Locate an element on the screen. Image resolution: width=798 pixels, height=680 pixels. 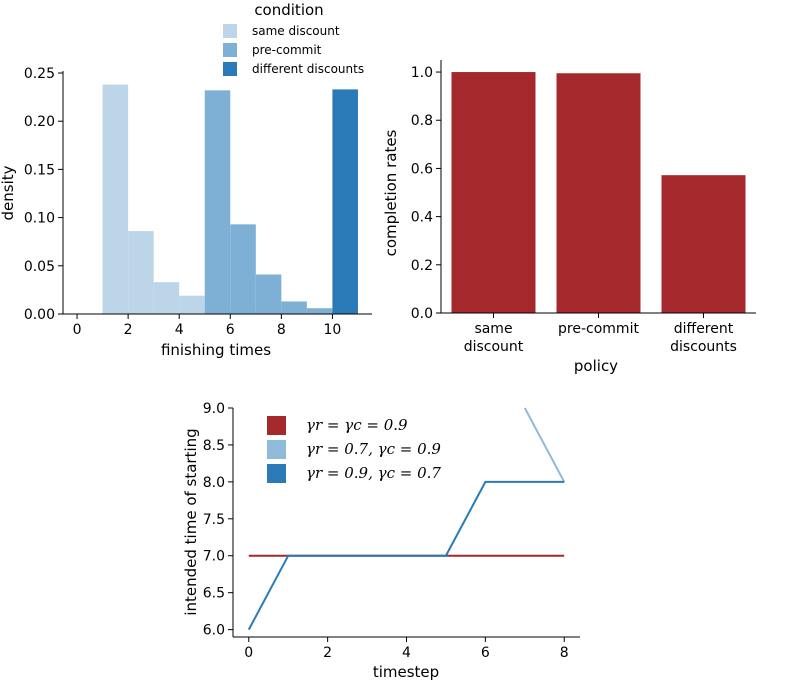
completion-xlabel: policy is located at coordinates (596, 366).